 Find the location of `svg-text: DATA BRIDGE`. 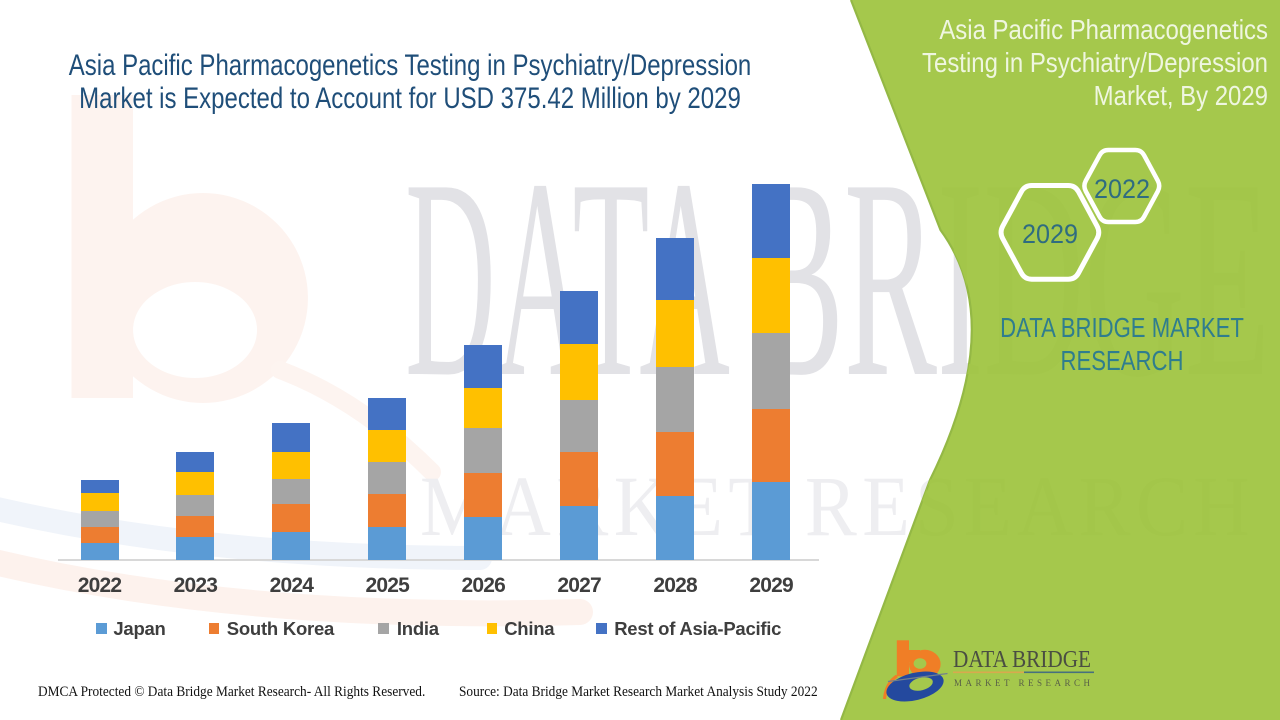

svg-text: DATA BRIDGE is located at coordinates (1022, 660).